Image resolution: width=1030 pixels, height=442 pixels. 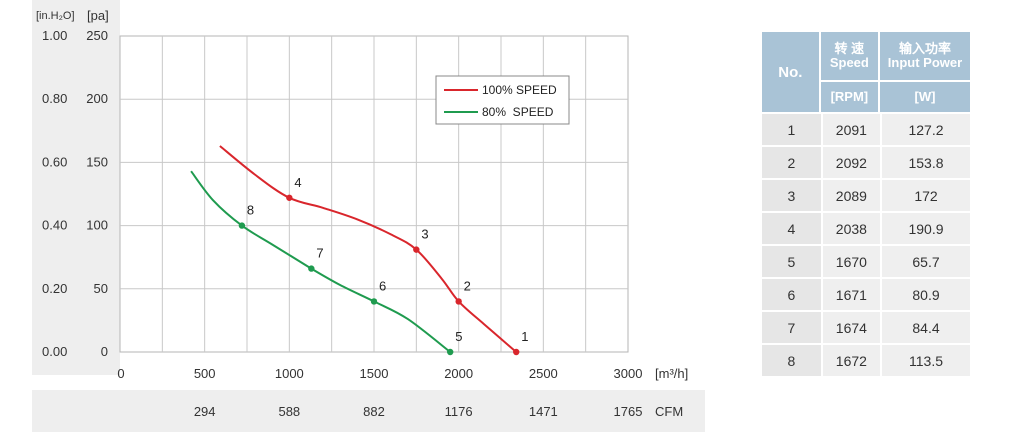 What do you see at coordinates (518, 112) in the screenshot?
I see `legend-label-80: 80% SPEED` at bounding box center [518, 112].